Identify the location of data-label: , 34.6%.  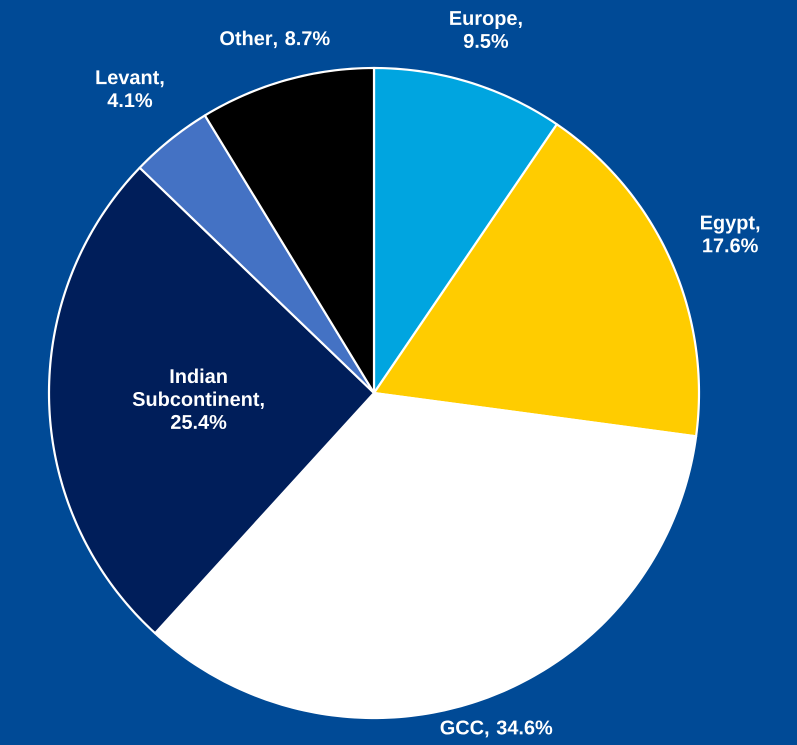
(518, 729).